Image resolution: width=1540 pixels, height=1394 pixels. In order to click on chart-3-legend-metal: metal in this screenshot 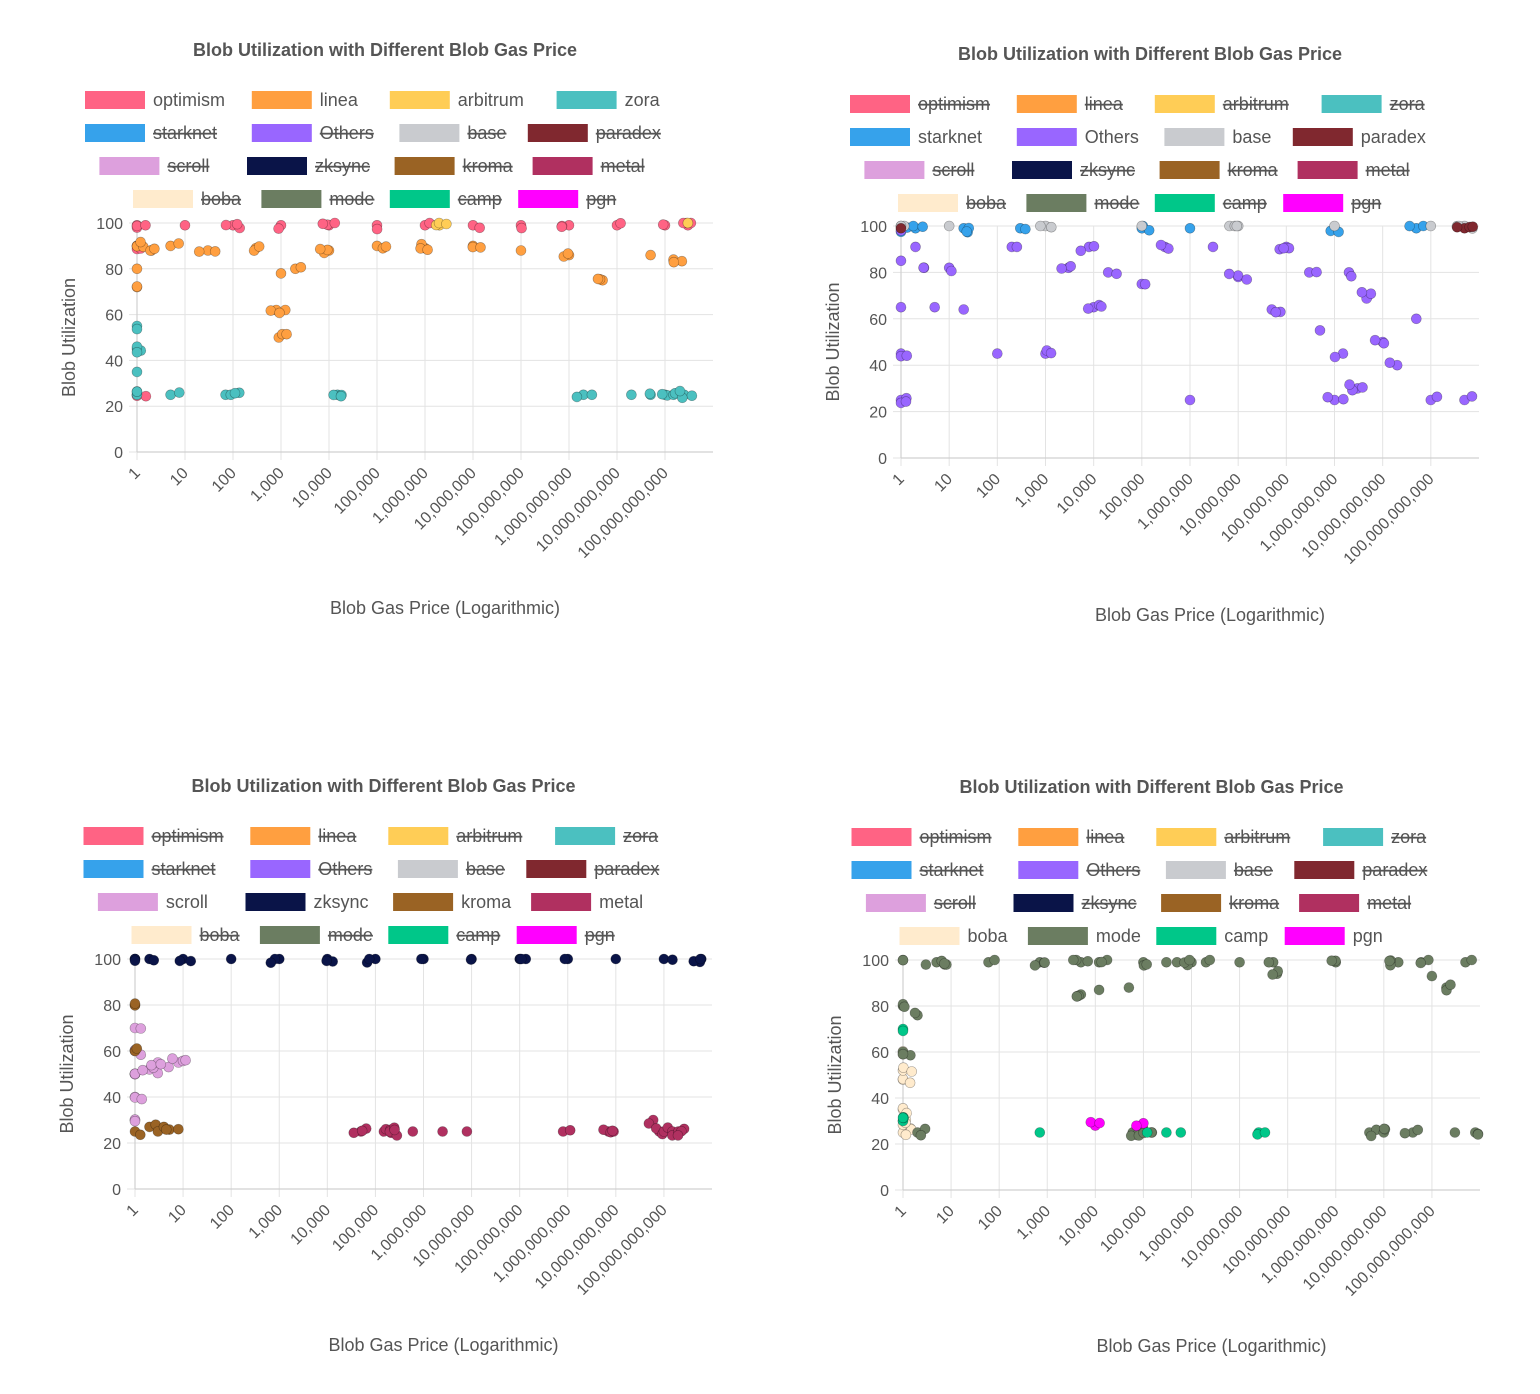, I will do `click(587, 902)`.